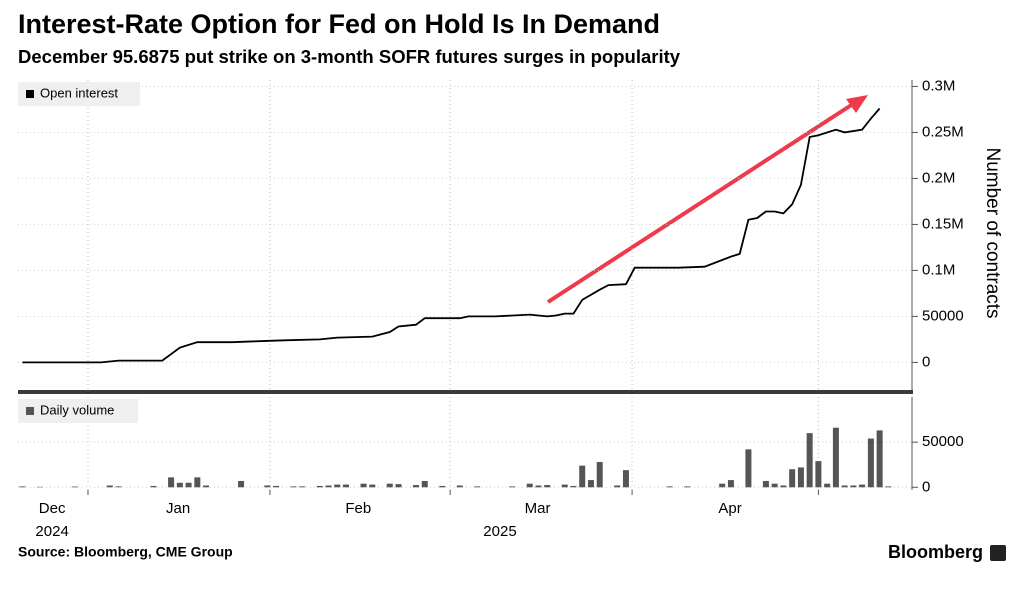  What do you see at coordinates (938, 177) in the screenshot?
I see `y-tick-label: 0.2M` at bounding box center [938, 177].